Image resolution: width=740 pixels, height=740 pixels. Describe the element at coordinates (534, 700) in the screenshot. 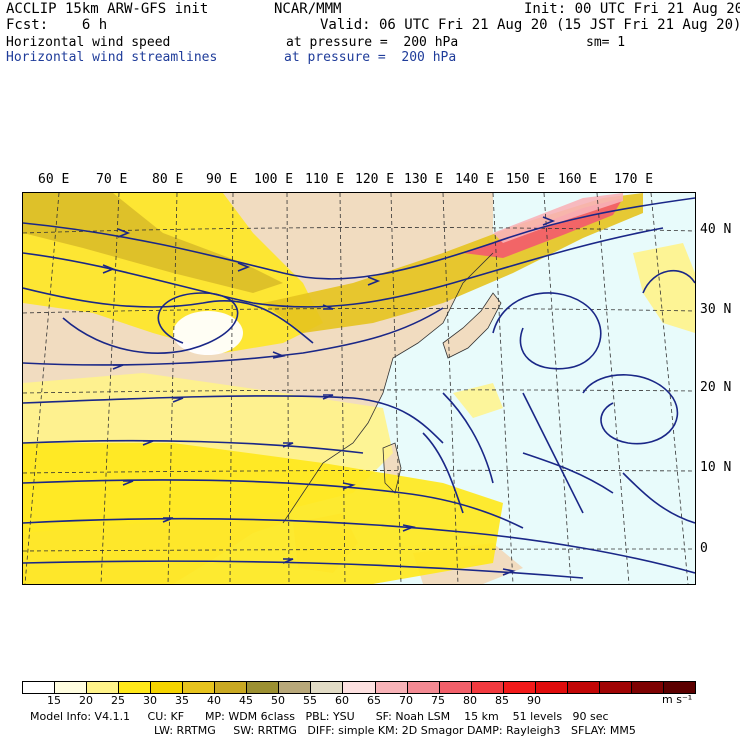

I see `colorbar-tick-label: 90` at that location.